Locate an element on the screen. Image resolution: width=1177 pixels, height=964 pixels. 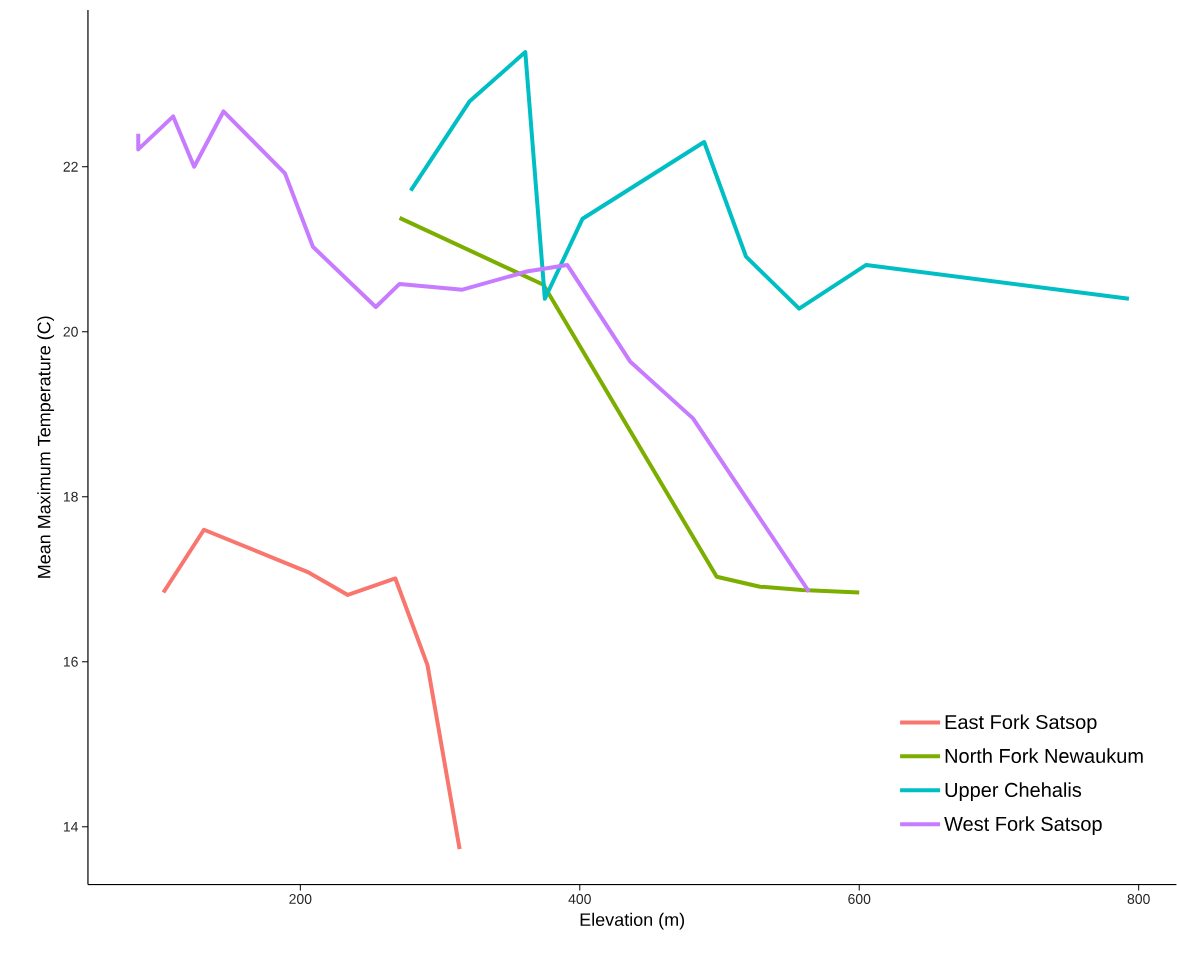
x-tick-label: 600 is located at coordinates (859, 899).